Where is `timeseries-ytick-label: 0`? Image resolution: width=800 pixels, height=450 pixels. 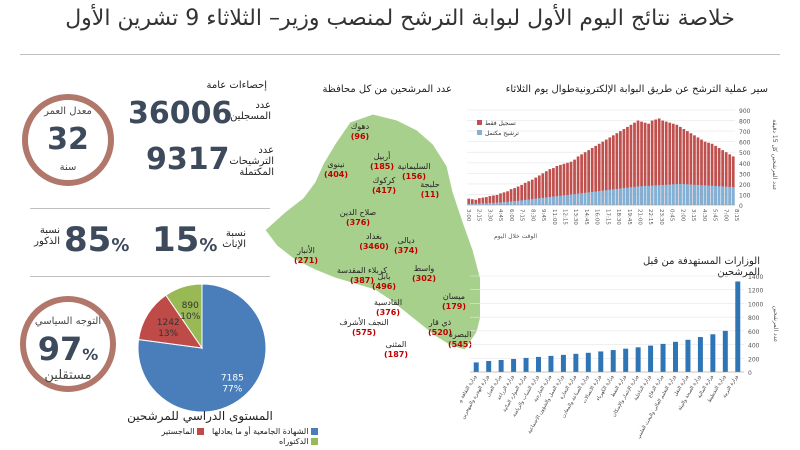 timeseries-ytick-label: 0 is located at coordinates (741, 206).